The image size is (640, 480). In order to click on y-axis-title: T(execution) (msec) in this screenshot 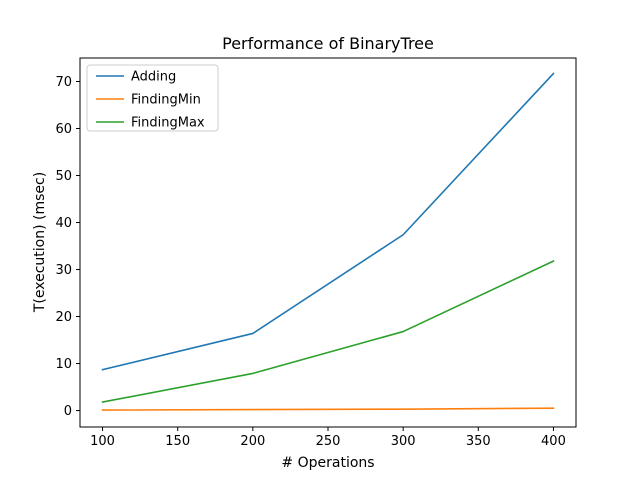, I will do `click(40, 242)`.